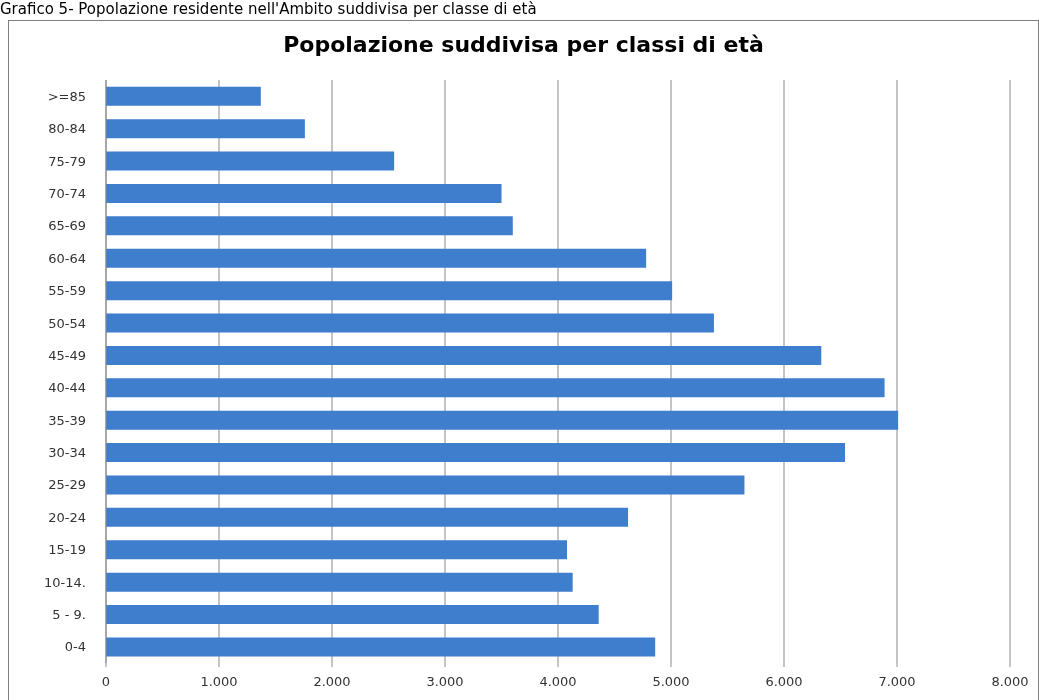  I want to click on x-tick-label: 8.000, so click(1010, 682).